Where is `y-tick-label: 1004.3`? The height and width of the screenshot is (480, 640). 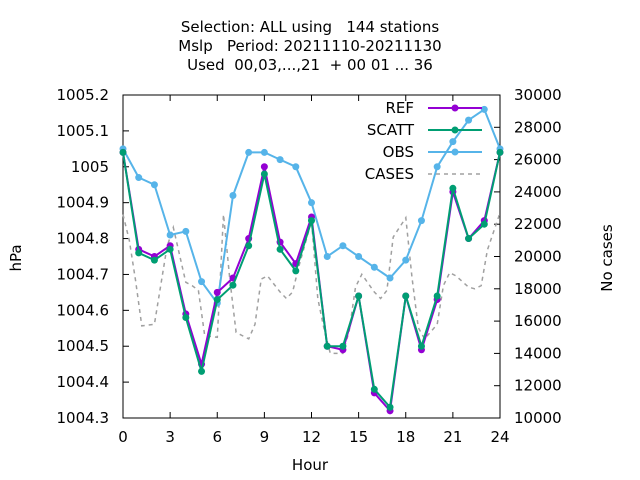
y-tick-label: 1004.3 is located at coordinates (83, 418).